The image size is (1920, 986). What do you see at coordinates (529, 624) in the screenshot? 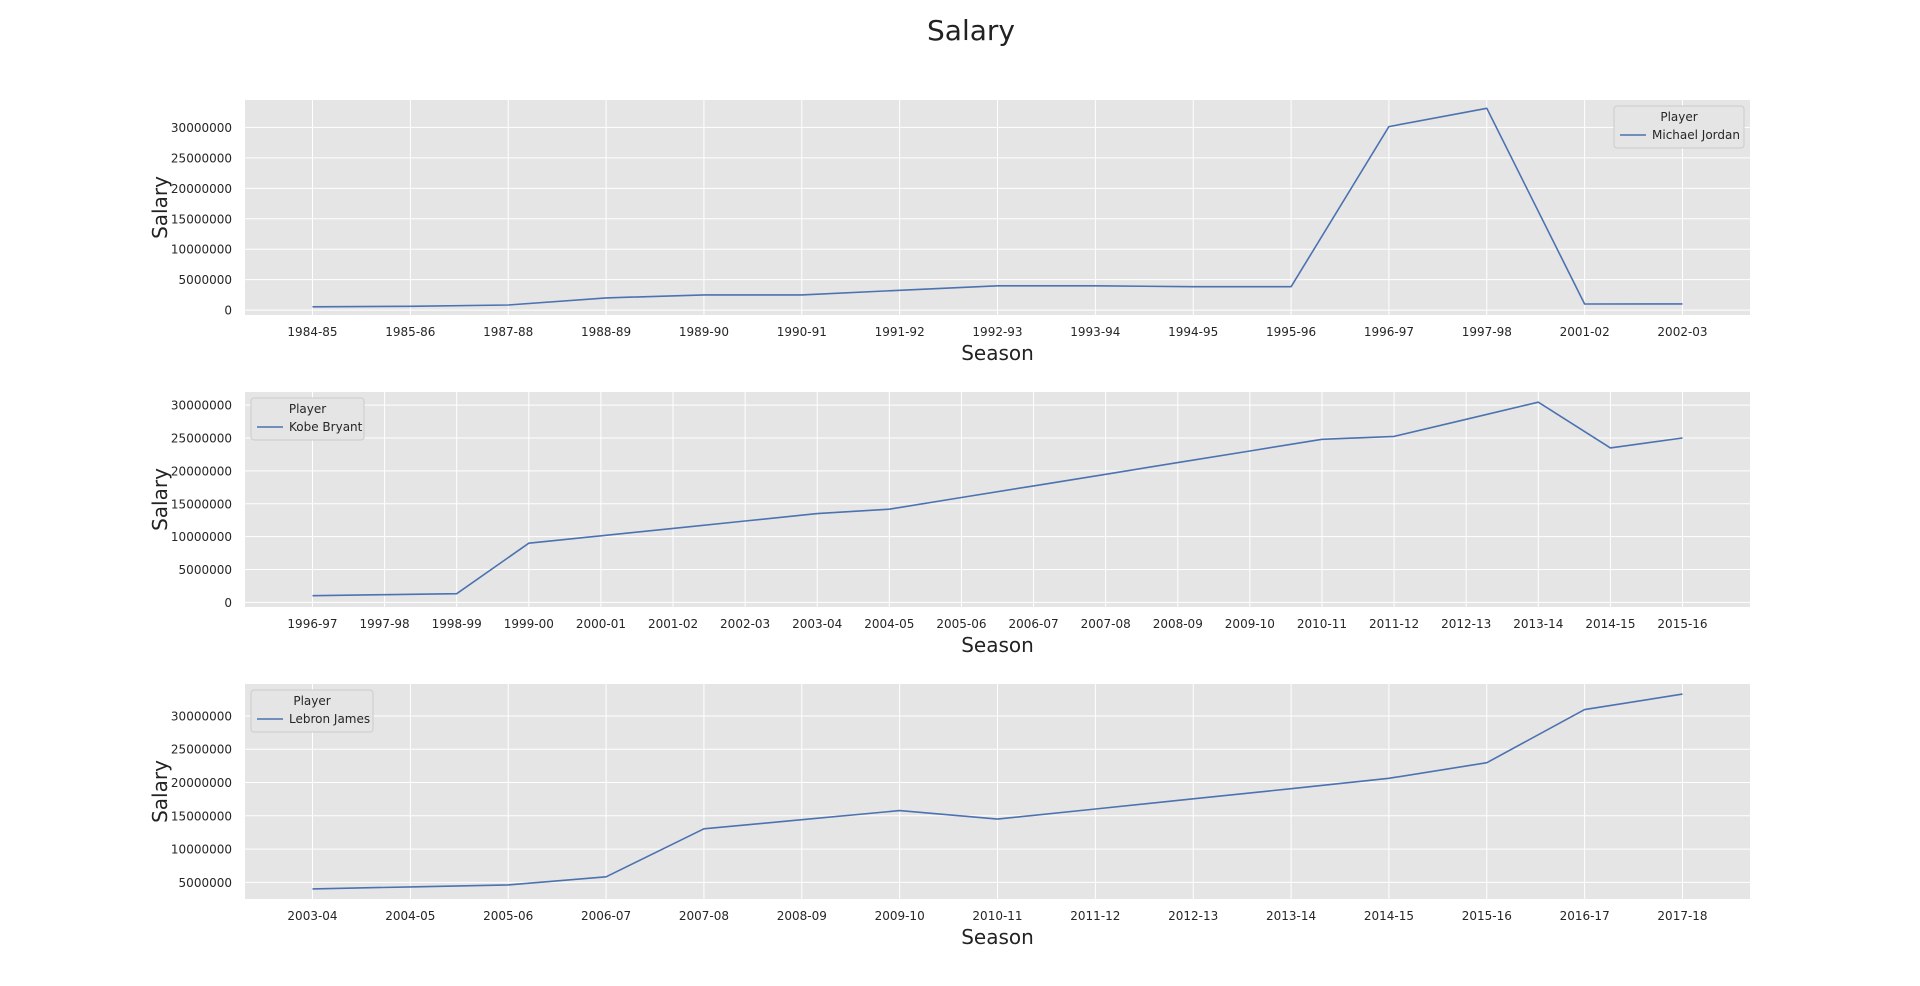
I see `x-tick-label: 1999-00` at bounding box center [529, 624].